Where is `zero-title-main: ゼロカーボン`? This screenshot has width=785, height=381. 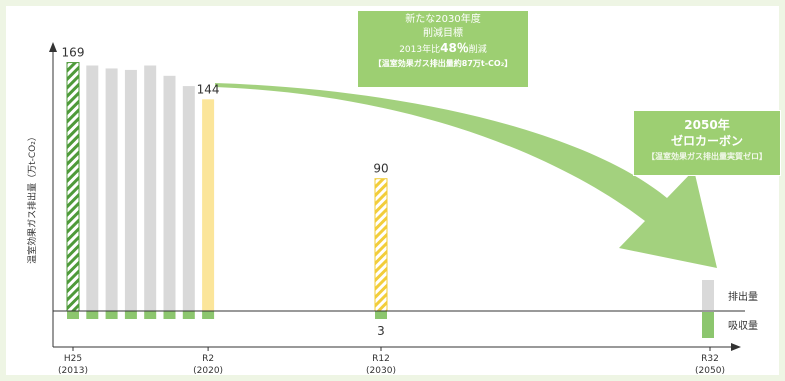
zero-title-main: ゼロカーボン is located at coordinates (706, 141).